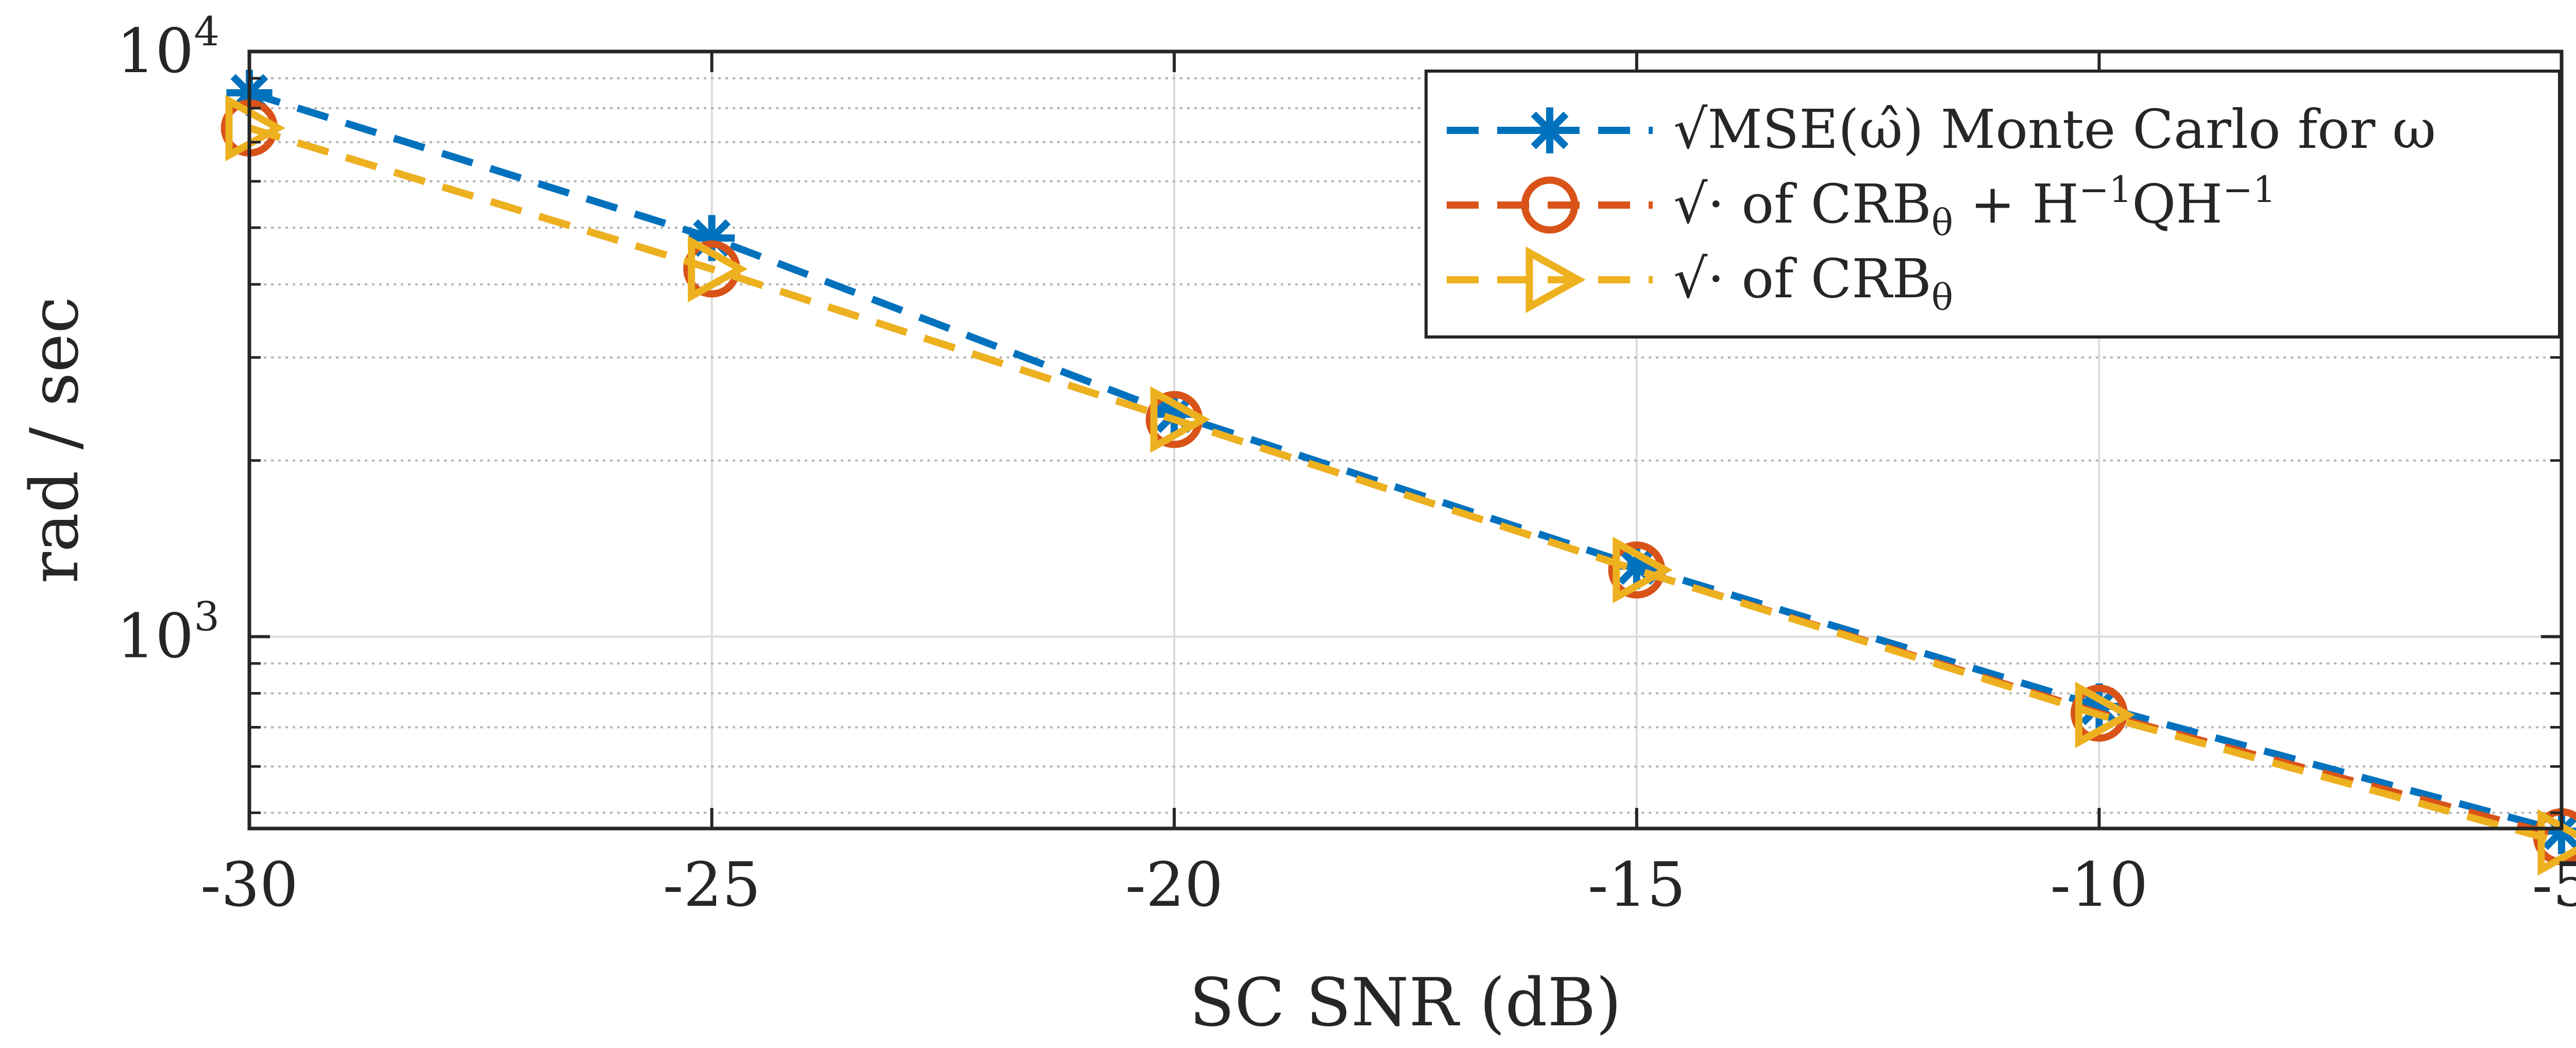  What do you see at coordinates (2099, 884) in the screenshot?
I see `x-tick-label: -10` at bounding box center [2099, 884].